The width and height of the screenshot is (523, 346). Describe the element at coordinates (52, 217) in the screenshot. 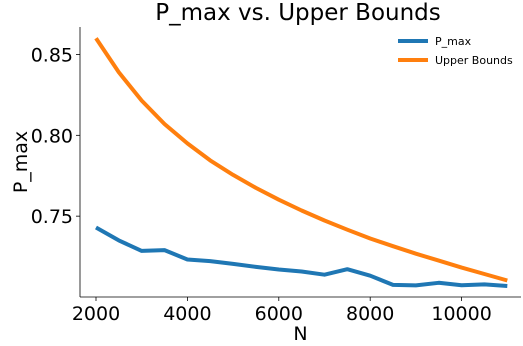

I see `y-tick-label: 0.75` at that location.